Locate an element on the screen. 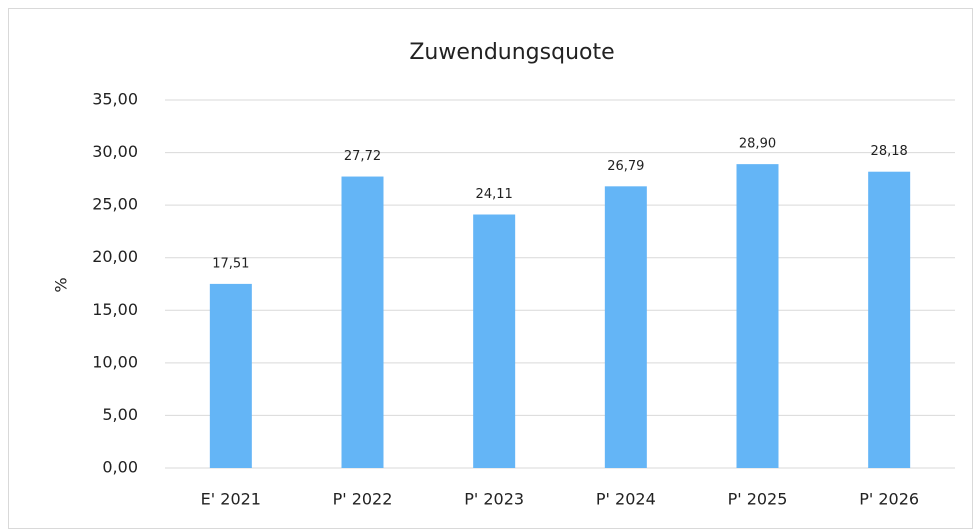 Image resolution: width=974 pixels, height=530 pixels. x-tick-label: P' 2022 is located at coordinates (363, 499).